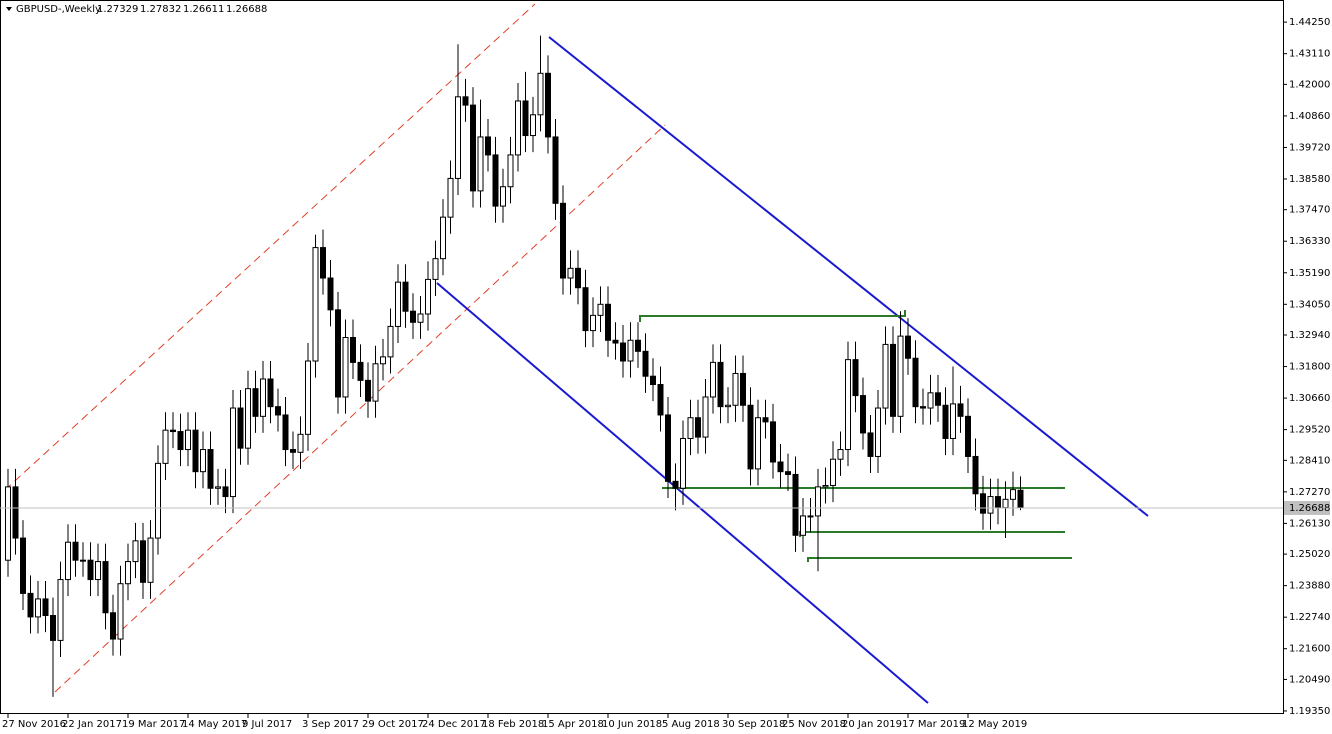 Image resolution: width=1332 pixels, height=734 pixels. Describe the element at coordinates (1309, 711) in the screenshot. I see `y-tick-label: 1.19350` at that location.